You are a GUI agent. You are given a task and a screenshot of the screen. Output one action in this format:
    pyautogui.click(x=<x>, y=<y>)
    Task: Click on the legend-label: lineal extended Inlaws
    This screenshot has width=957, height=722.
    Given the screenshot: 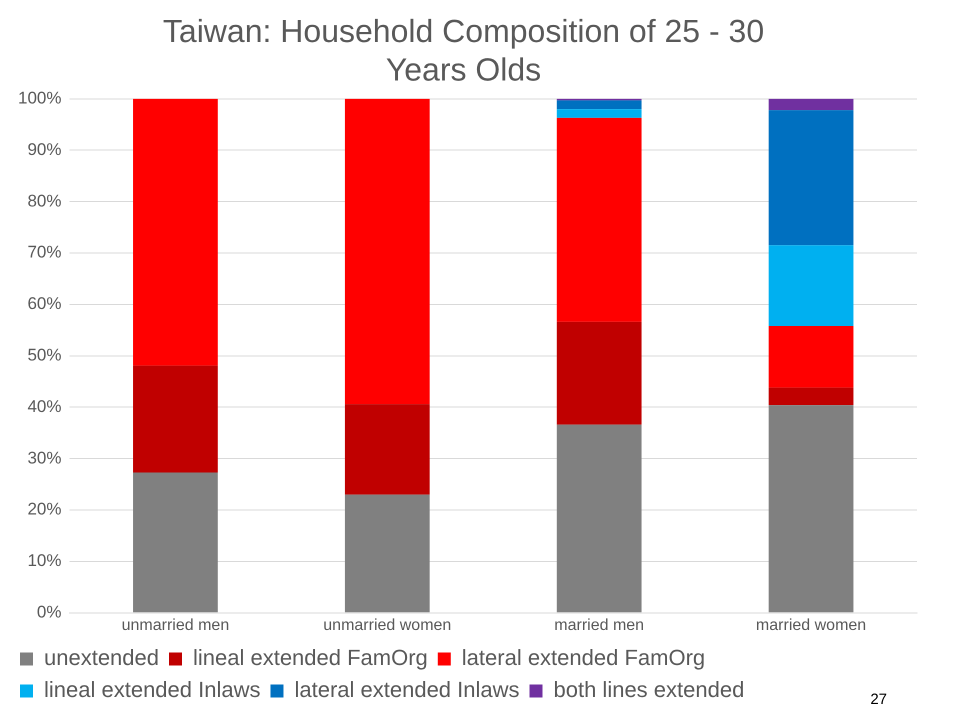 What is the action you would take?
    pyautogui.click(x=152, y=689)
    